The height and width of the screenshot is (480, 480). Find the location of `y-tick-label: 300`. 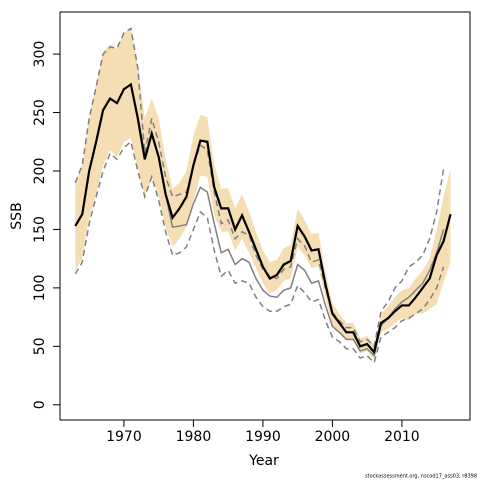

y-tick-label: 300 is located at coordinates (40, 54).